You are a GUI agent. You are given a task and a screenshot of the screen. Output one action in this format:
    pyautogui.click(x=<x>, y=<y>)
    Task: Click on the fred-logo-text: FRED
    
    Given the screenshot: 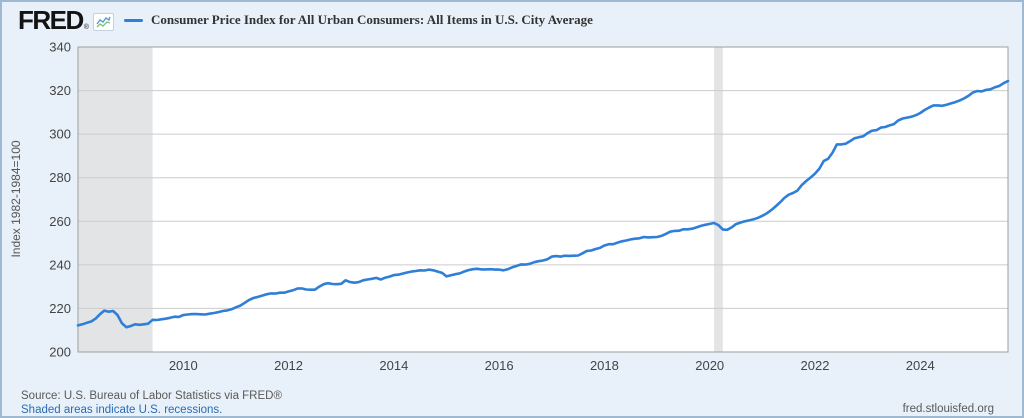 What is the action you would take?
    pyautogui.click(x=51, y=20)
    